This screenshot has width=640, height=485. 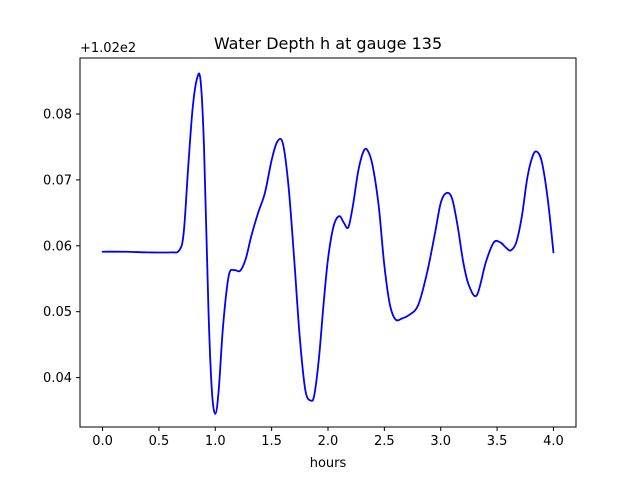 What do you see at coordinates (328, 43) in the screenshot?
I see `chart-title: Water Depth h at gauge 135` at bounding box center [328, 43].